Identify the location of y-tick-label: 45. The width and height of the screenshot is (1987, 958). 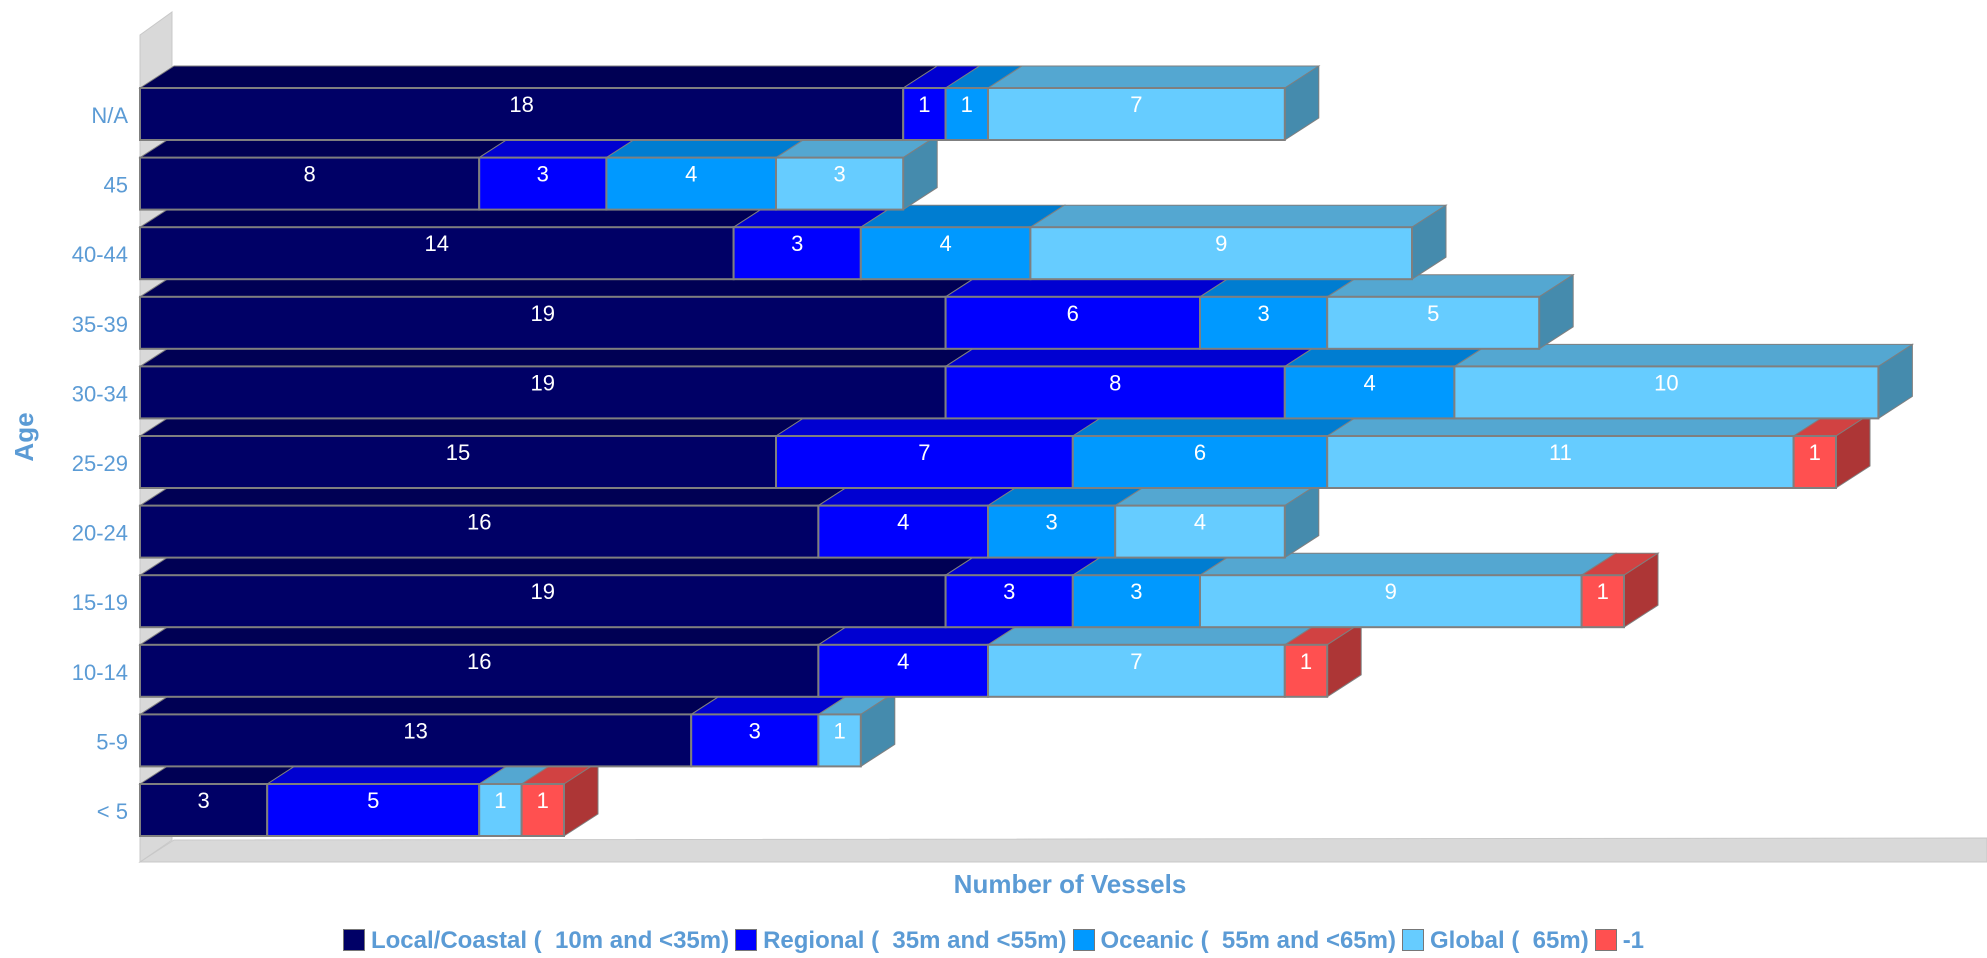
(116, 185).